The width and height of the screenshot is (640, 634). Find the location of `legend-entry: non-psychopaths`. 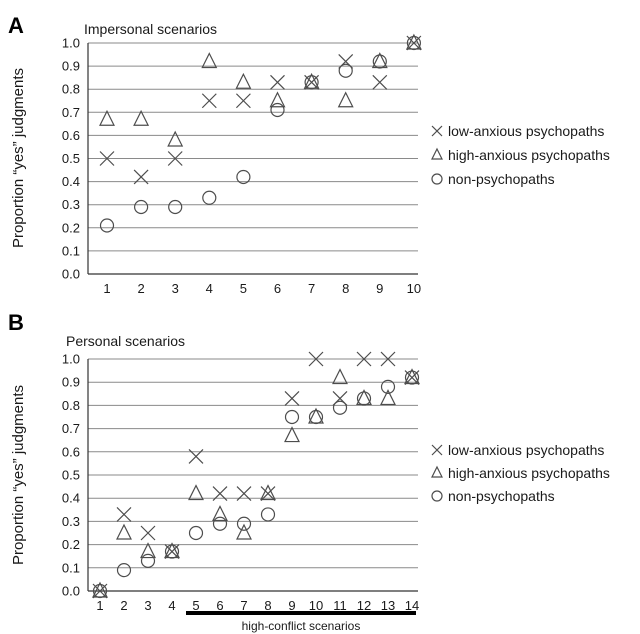

legend-entry: non-psychopaths is located at coordinates (493, 179).